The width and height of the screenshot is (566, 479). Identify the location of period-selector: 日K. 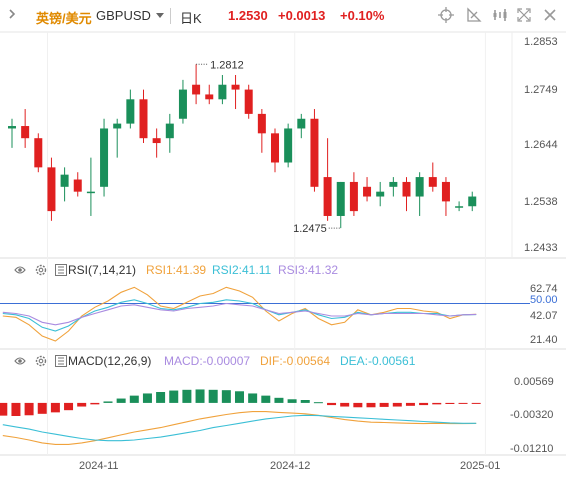
(191, 18).